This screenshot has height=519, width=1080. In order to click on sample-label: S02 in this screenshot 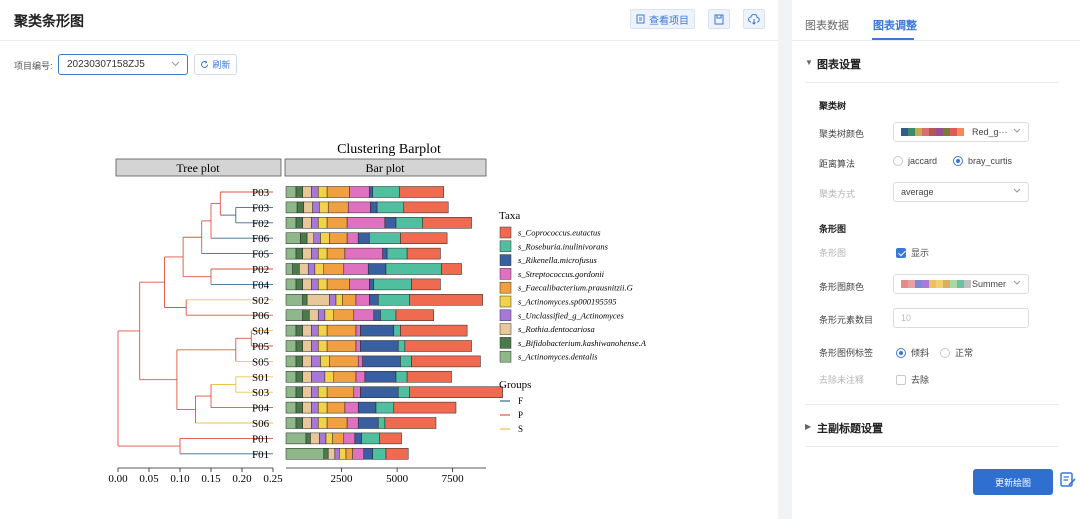, I will do `click(260, 301)`.